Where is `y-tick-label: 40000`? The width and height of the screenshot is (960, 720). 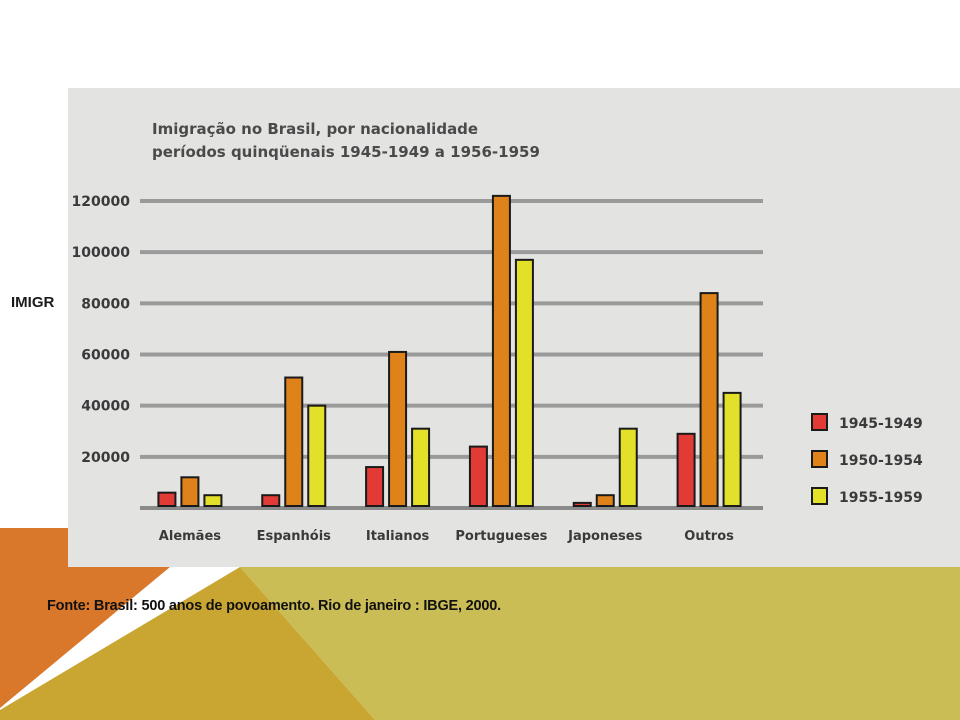
y-tick-label: 40000 is located at coordinates (105, 407).